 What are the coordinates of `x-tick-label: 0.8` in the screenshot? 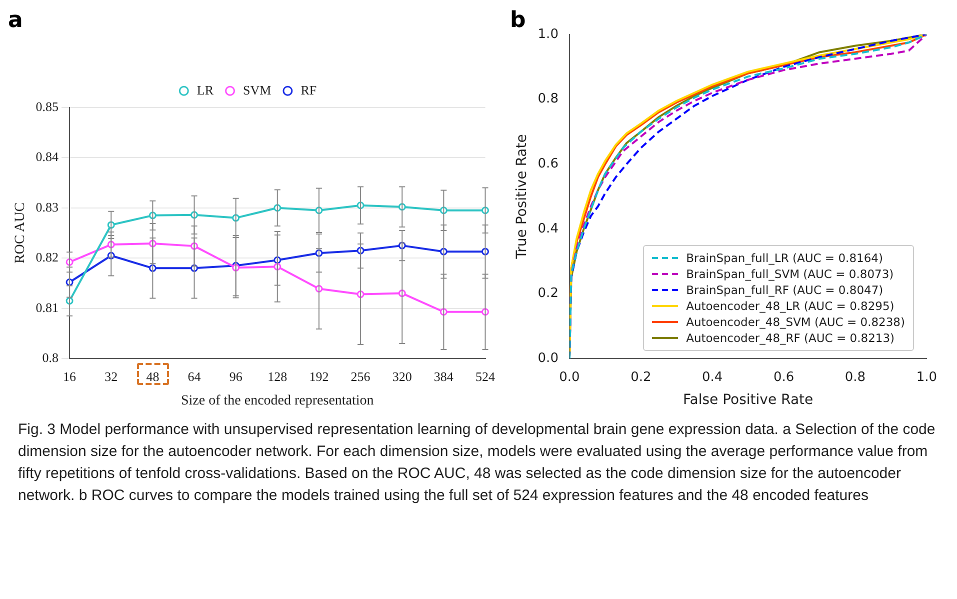 It's located at (855, 377).